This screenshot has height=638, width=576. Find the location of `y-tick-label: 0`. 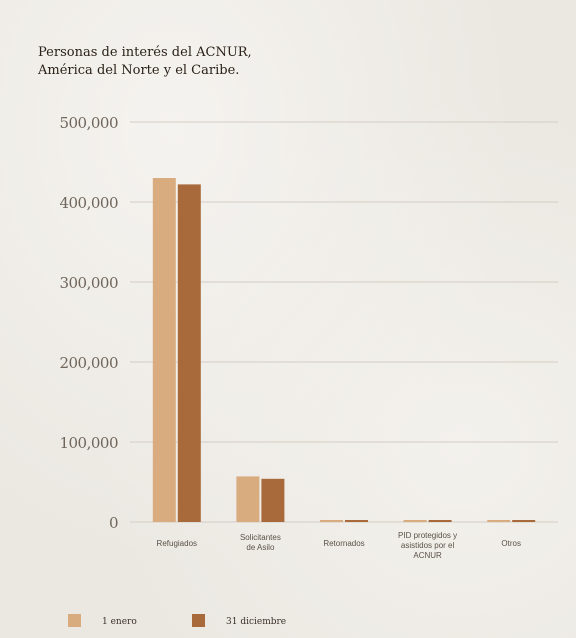

y-tick-label: 0 is located at coordinates (113, 523).